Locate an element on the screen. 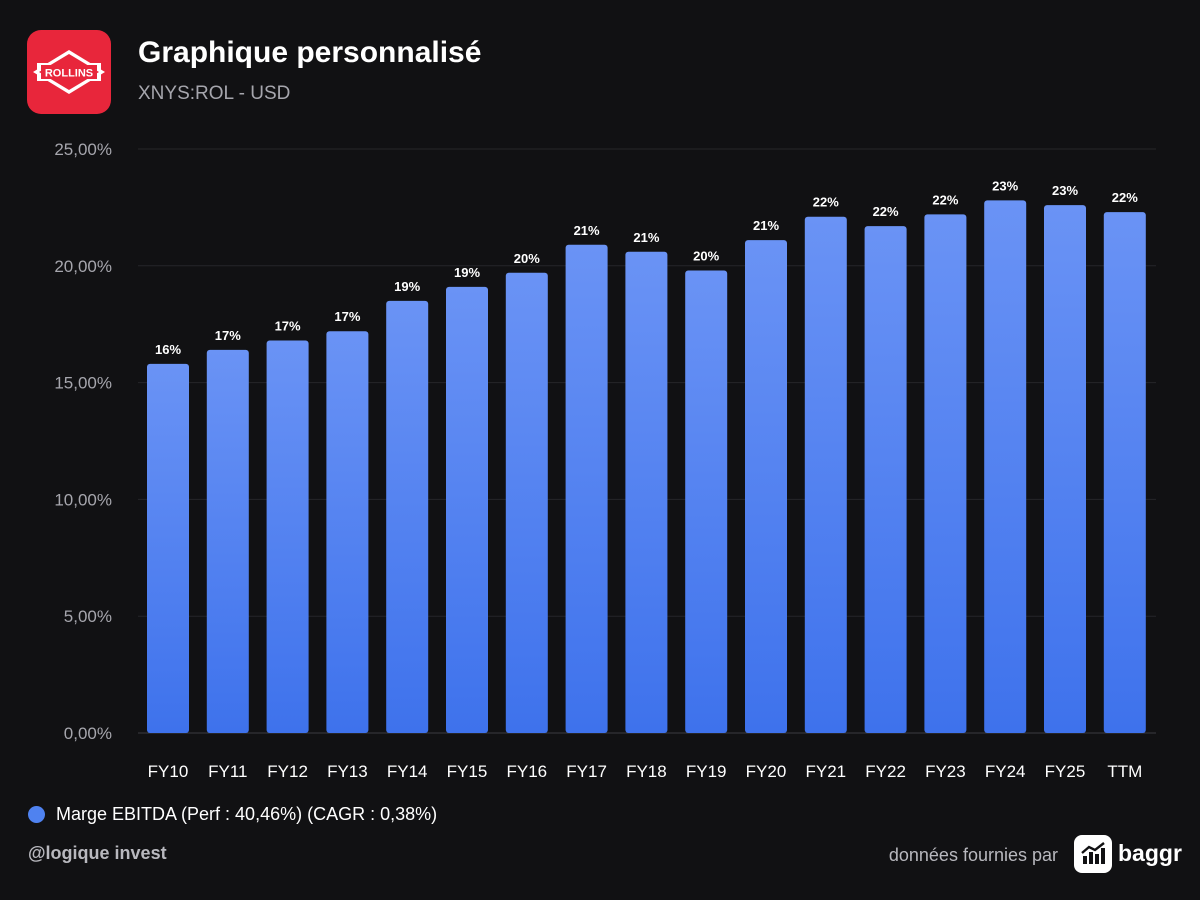 The width and height of the screenshot is (1200, 900). y-tick-label: 10,00% is located at coordinates (83, 499).